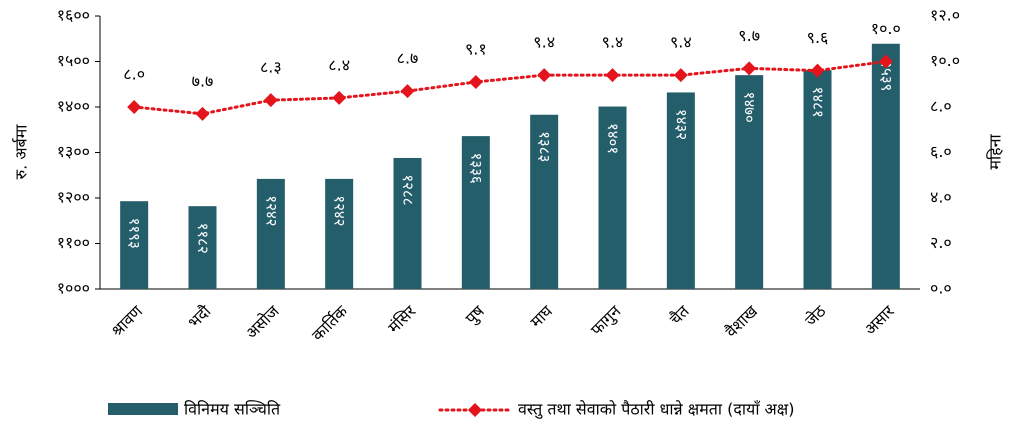 This screenshot has height=428, width=1016. I want to click on line-value-label: ९.१, so click(476, 48).